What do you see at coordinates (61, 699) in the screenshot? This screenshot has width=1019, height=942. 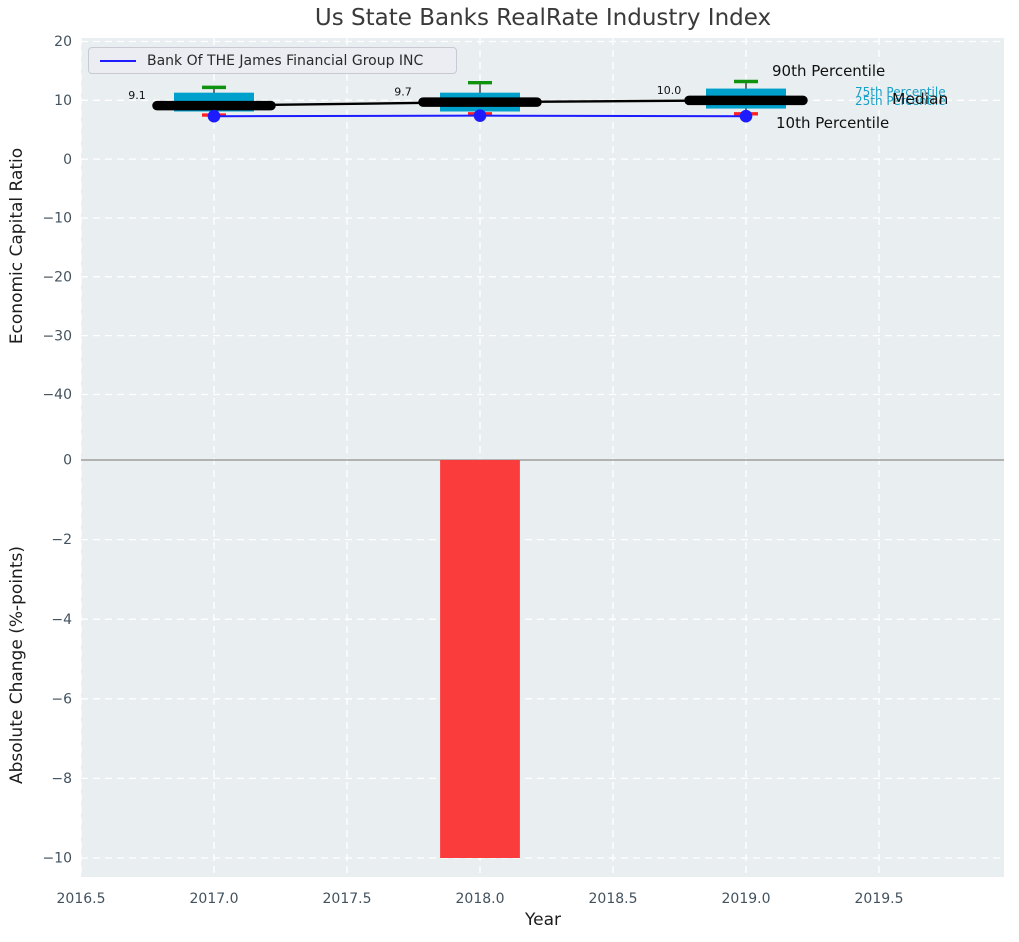 I see `bottom-ytick-−6: −6` at bounding box center [61, 699].